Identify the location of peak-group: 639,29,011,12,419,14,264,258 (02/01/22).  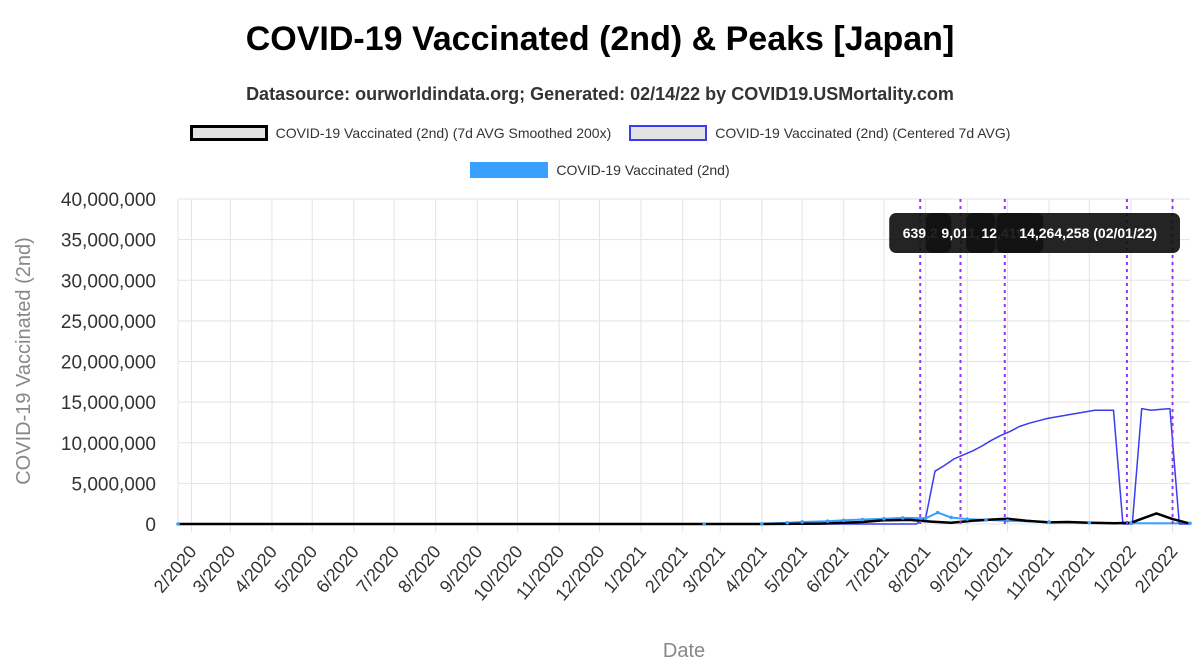
(1034, 361).